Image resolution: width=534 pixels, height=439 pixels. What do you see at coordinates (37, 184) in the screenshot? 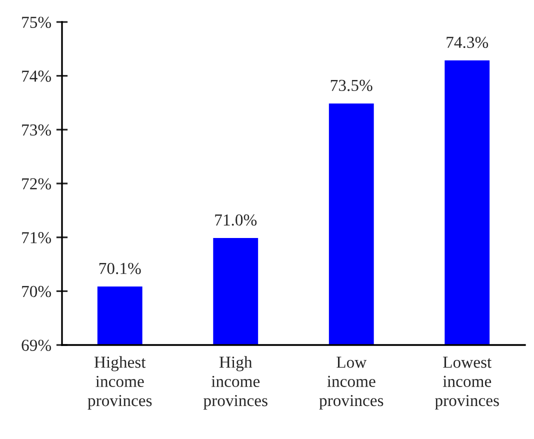
I see `y-tick-label: 72%` at bounding box center [37, 184].